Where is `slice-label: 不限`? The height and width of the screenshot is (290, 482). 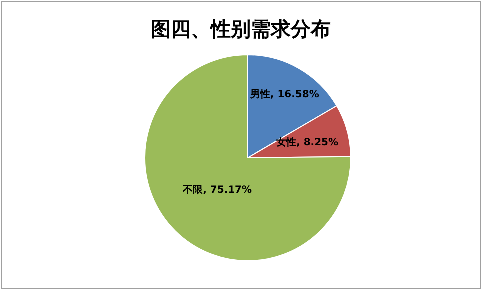 slice-label: 不限 is located at coordinates (193, 190).